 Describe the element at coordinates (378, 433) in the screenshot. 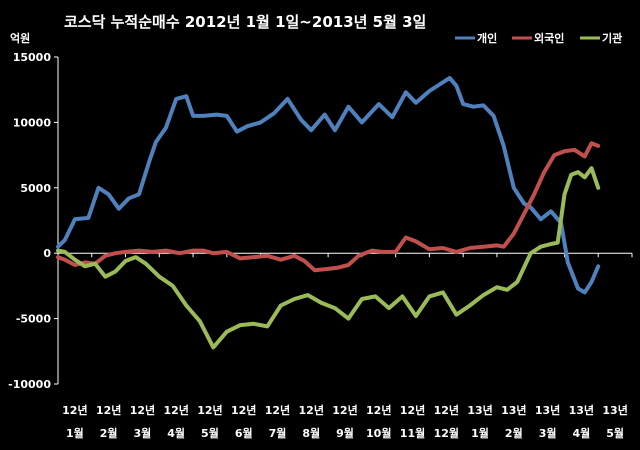

I see `x-tick-label-month: 10월` at that location.